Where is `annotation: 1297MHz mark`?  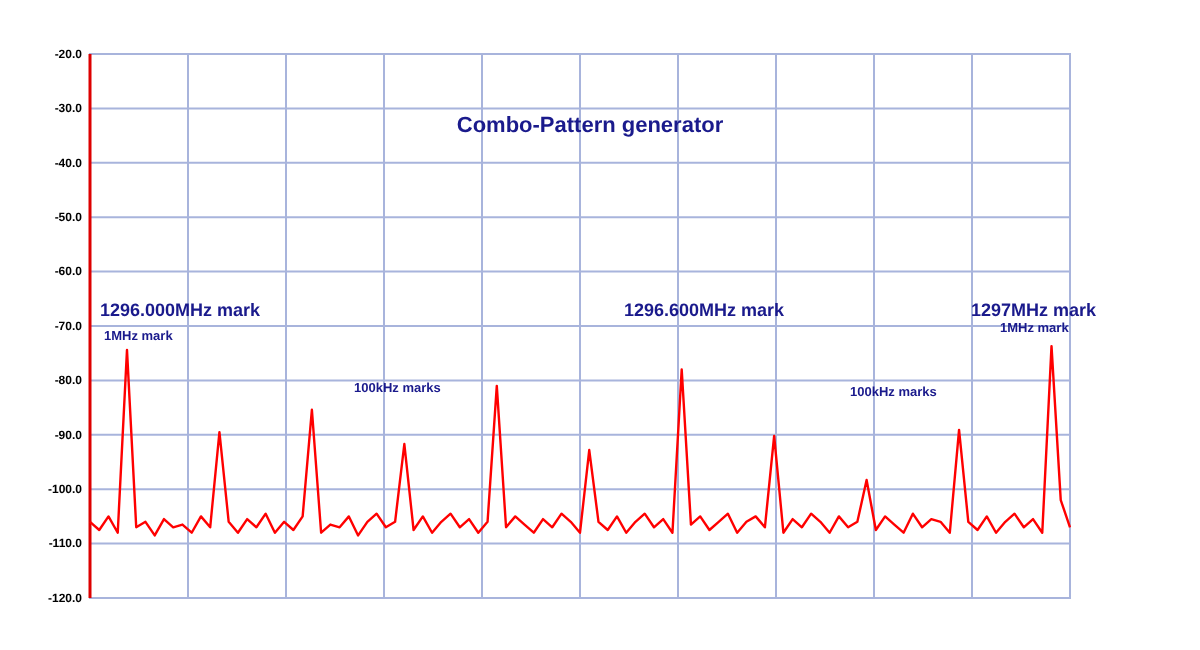
annotation: 1297MHz mark is located at coordinates (1034, 310).